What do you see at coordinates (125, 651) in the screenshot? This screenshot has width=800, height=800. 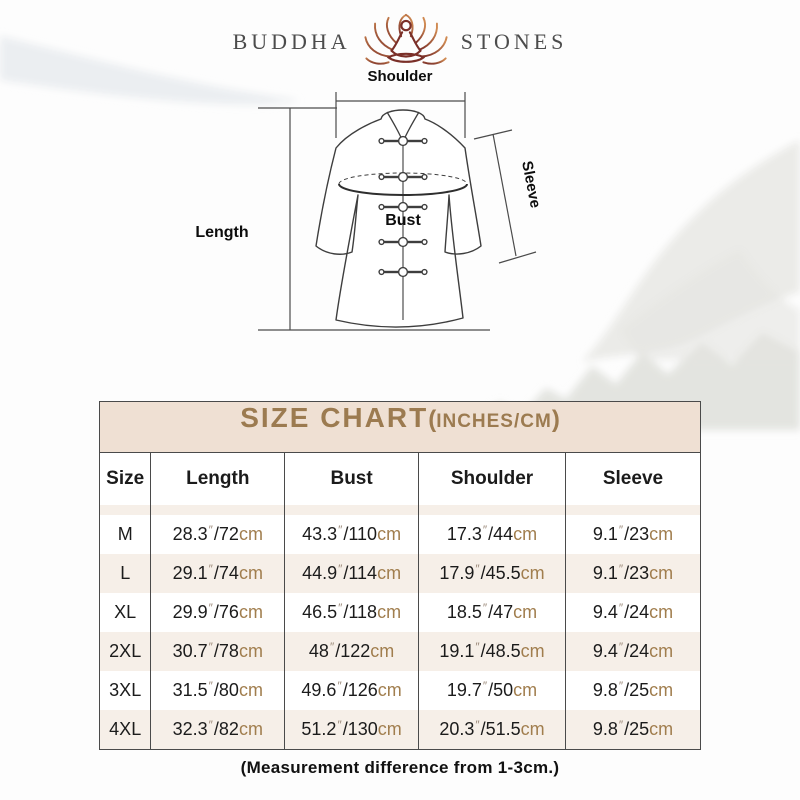 I see `size-cell: 2XL` at bounding box center [125, 651].